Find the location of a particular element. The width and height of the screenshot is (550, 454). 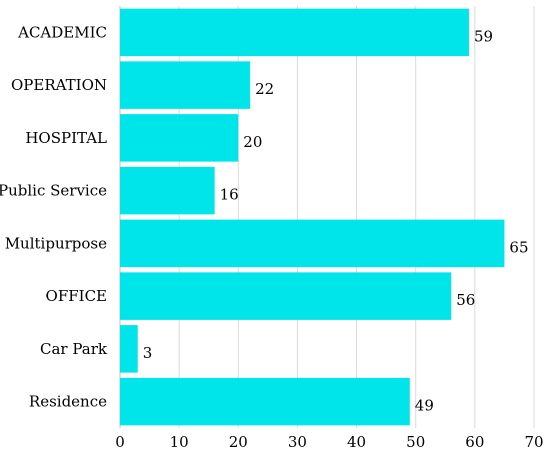

category-label-office: OFFICE is located at coordinates (76, 296).